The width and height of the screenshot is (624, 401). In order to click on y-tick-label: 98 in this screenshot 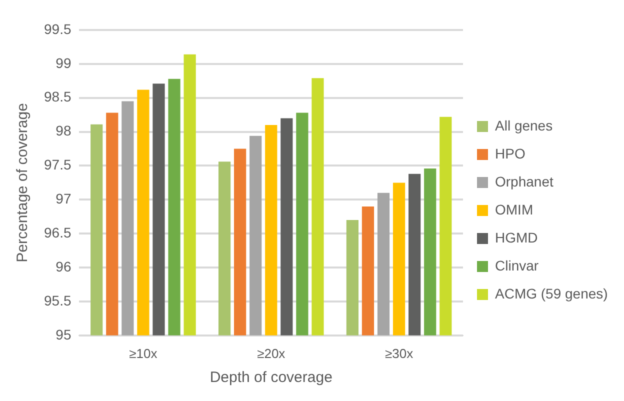, I will do `click(64, 130)`.